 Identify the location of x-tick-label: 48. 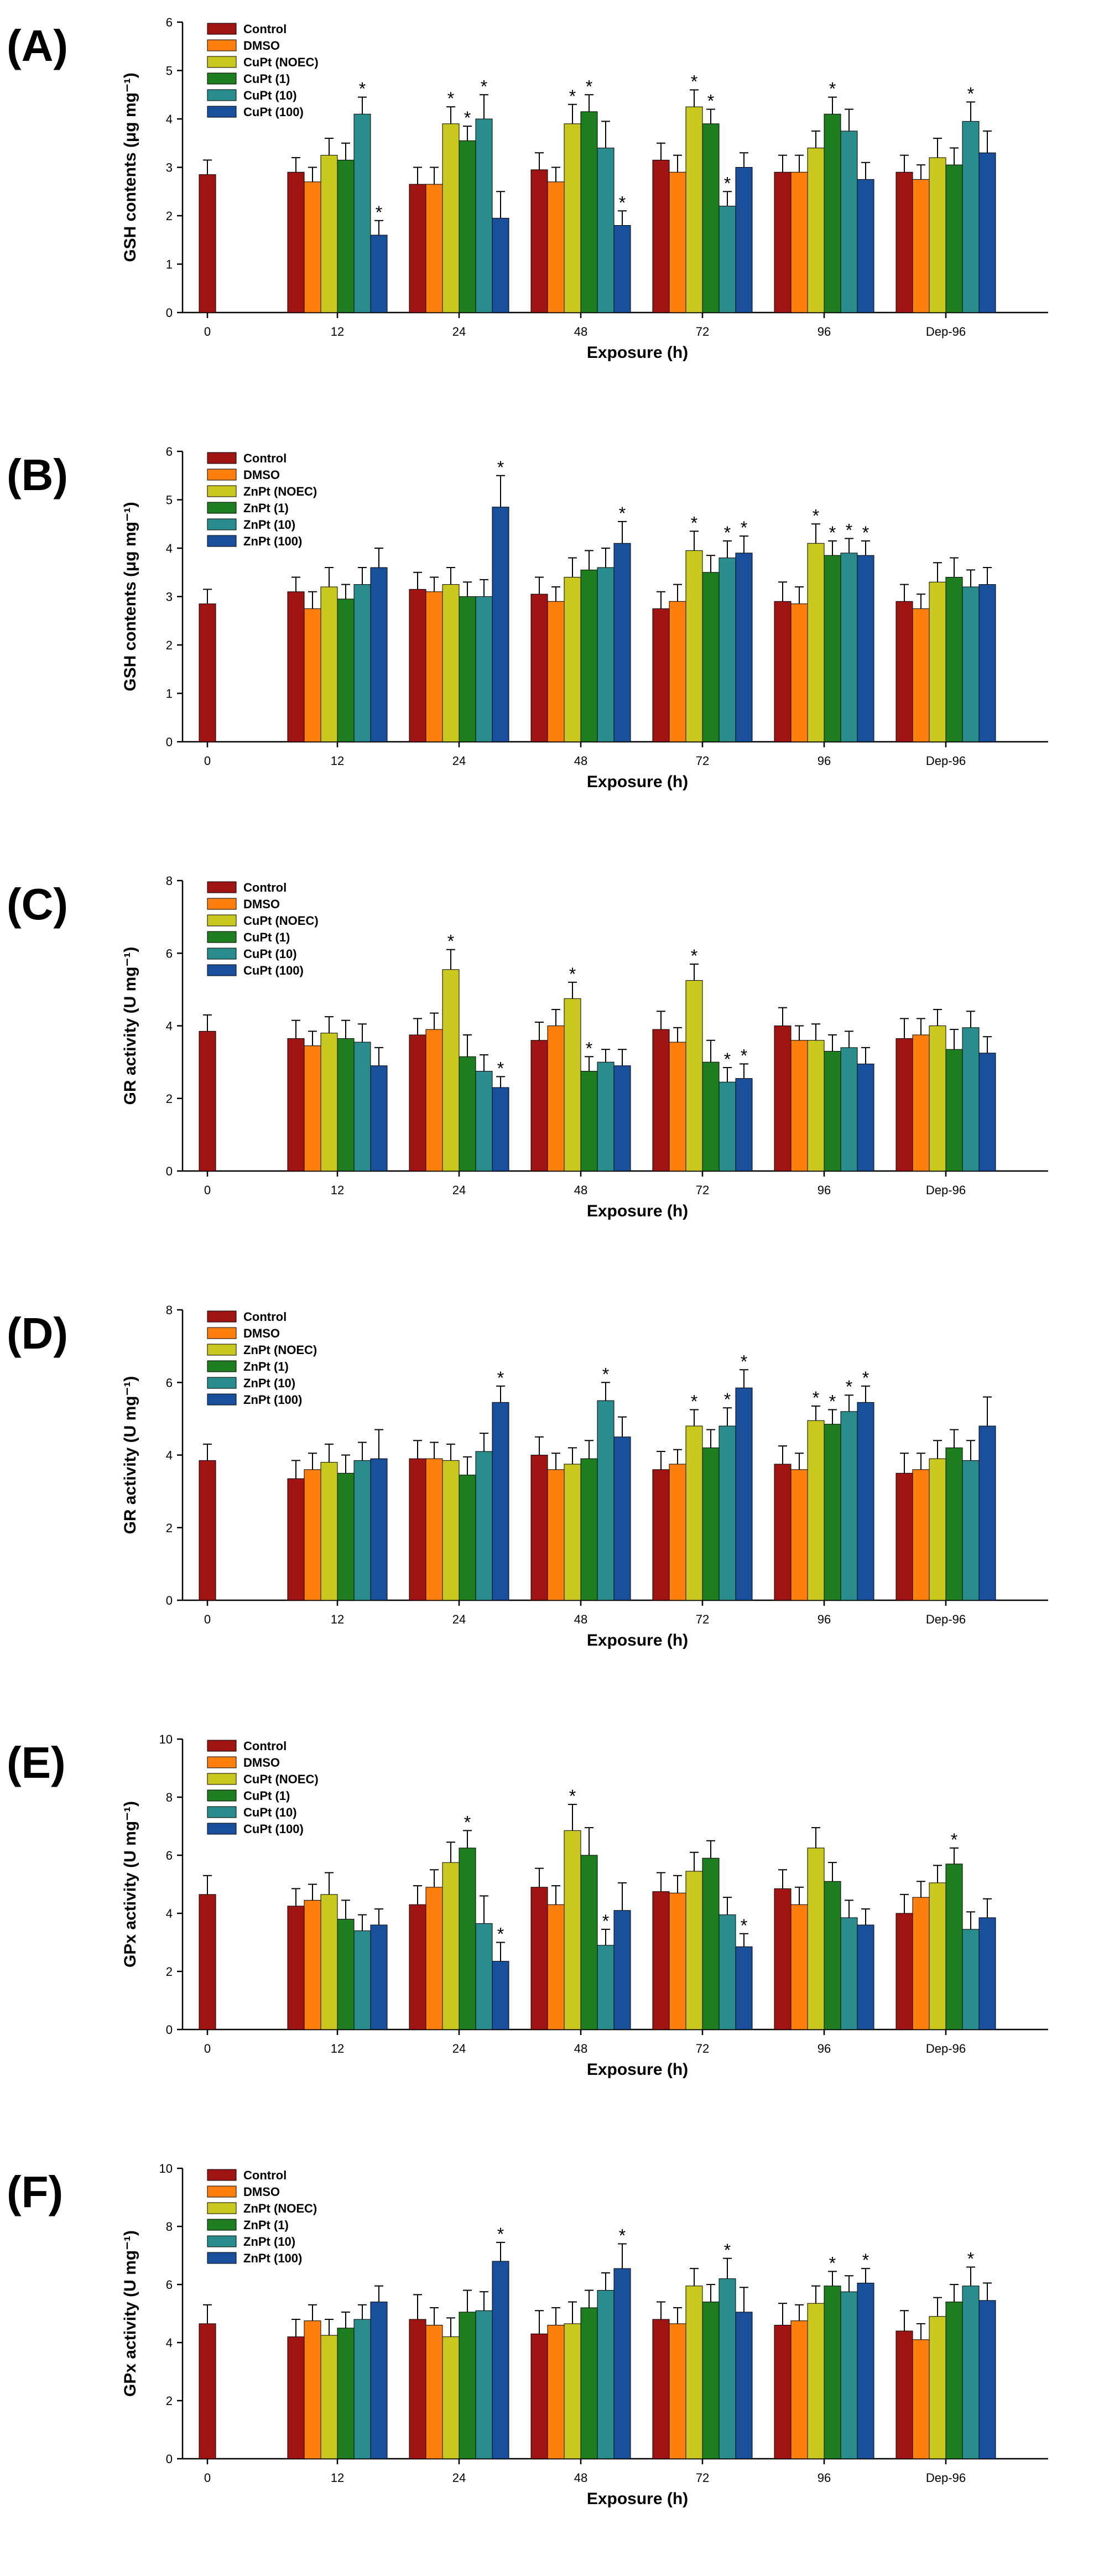
(580, 2478).